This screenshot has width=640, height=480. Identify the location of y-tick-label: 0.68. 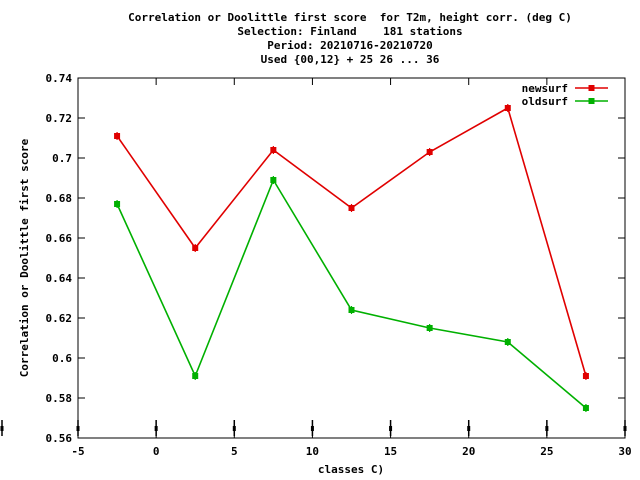
(59, 198).